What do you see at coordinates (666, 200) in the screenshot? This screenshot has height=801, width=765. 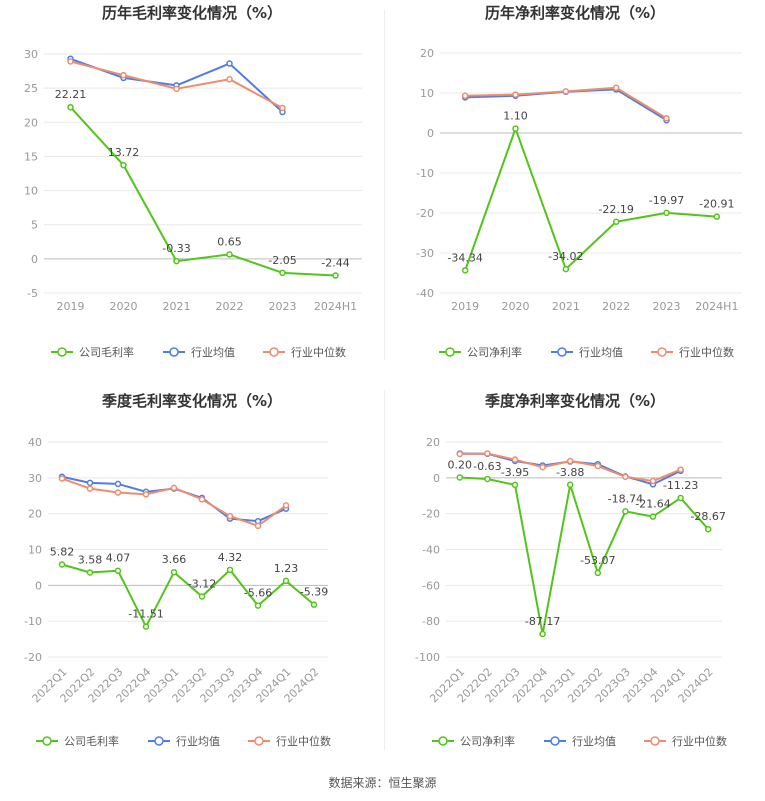 I see `data-label: -19.97` at bounding box center [666, 200].